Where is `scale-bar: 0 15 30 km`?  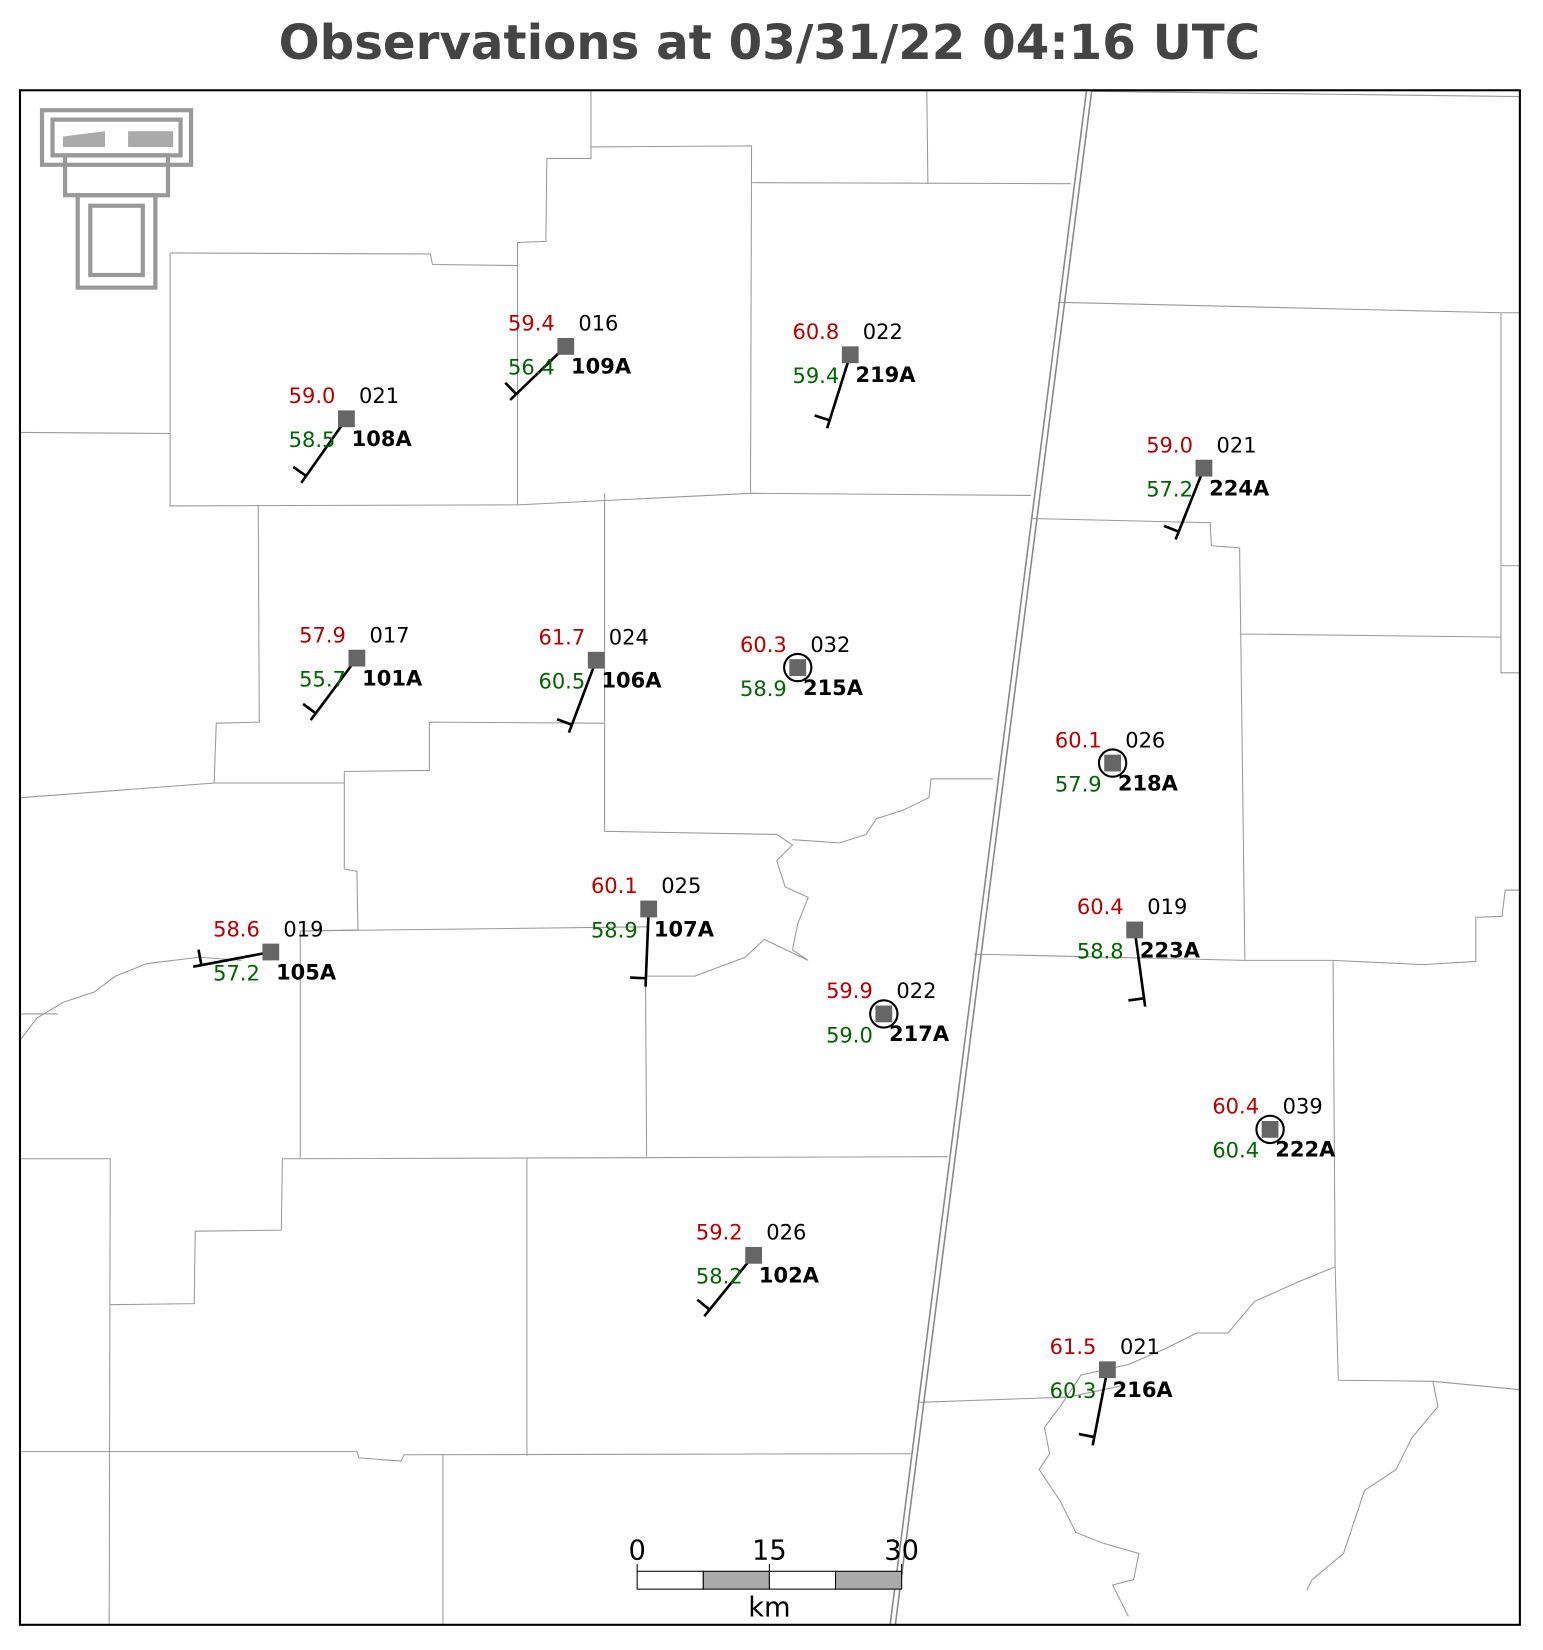
scale-bar: 0 15 30 km is located at coordinates (773, 1580).